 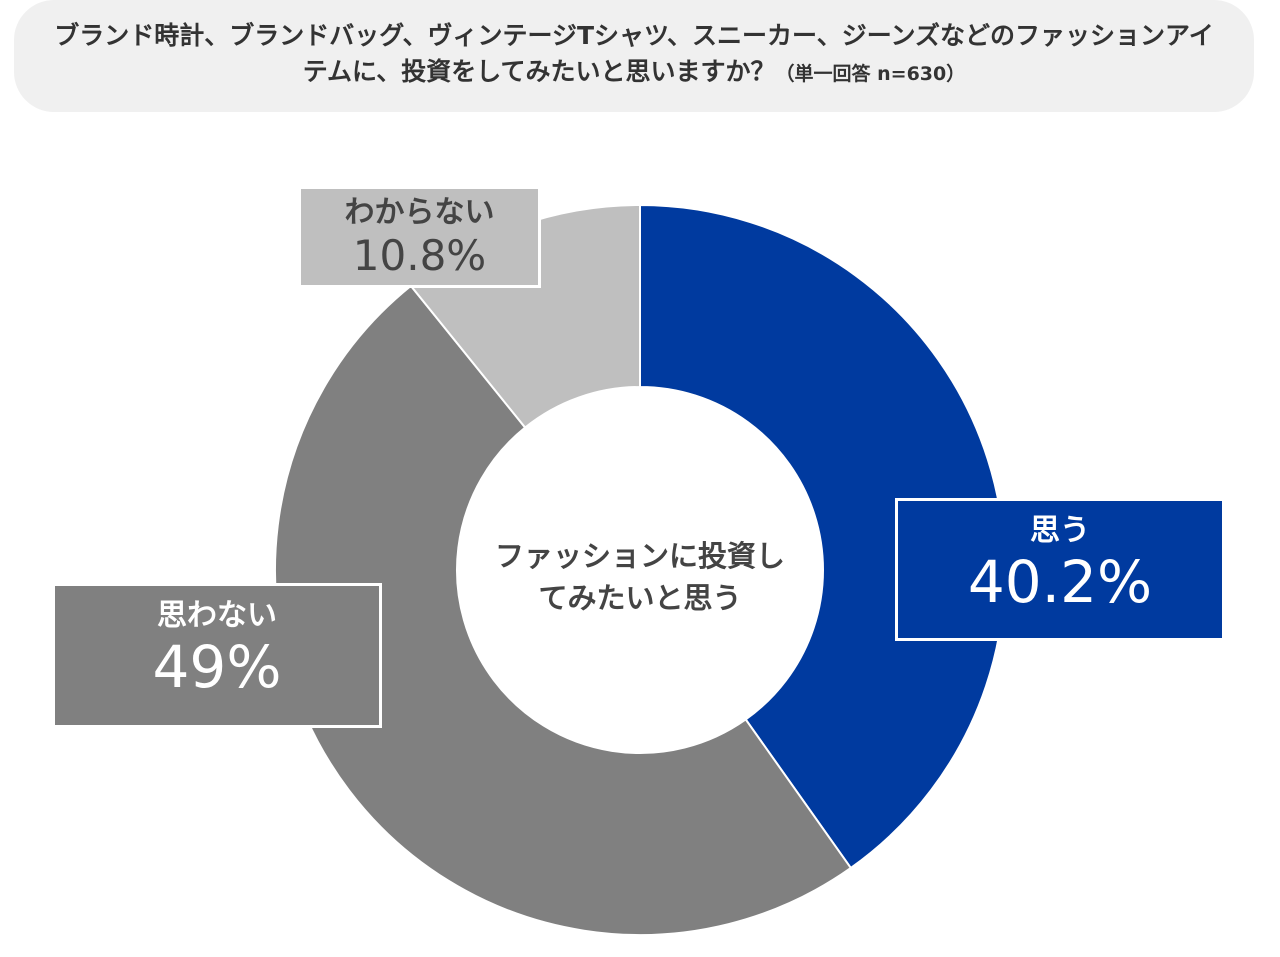 I want to click on slice-label: 思う 40.2%, so click(x=1060, y=569).